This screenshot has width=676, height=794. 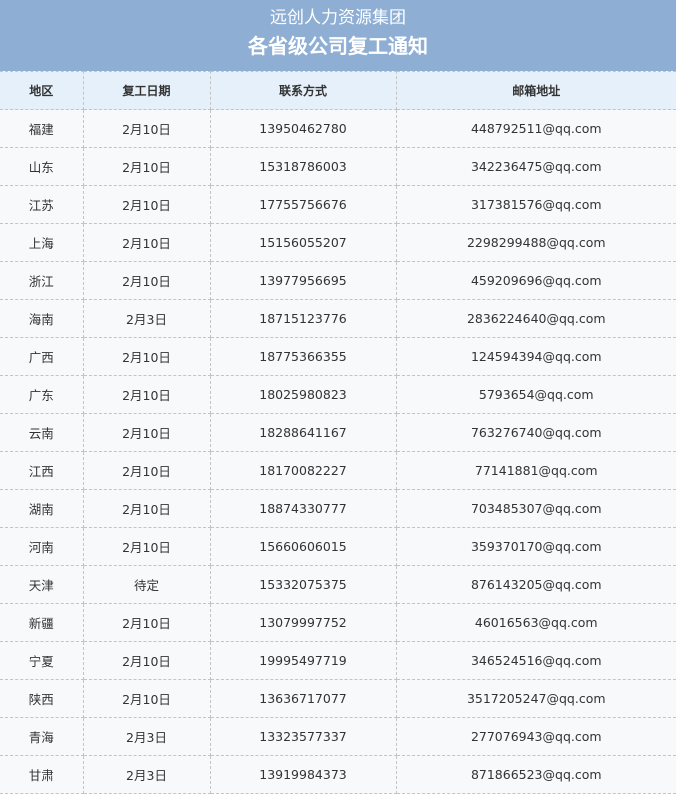 What do you see at coordinates (338, 46) in the screenshot?
I see `page-title: 各省级公司复工通知` at bounding box center [338, 46].